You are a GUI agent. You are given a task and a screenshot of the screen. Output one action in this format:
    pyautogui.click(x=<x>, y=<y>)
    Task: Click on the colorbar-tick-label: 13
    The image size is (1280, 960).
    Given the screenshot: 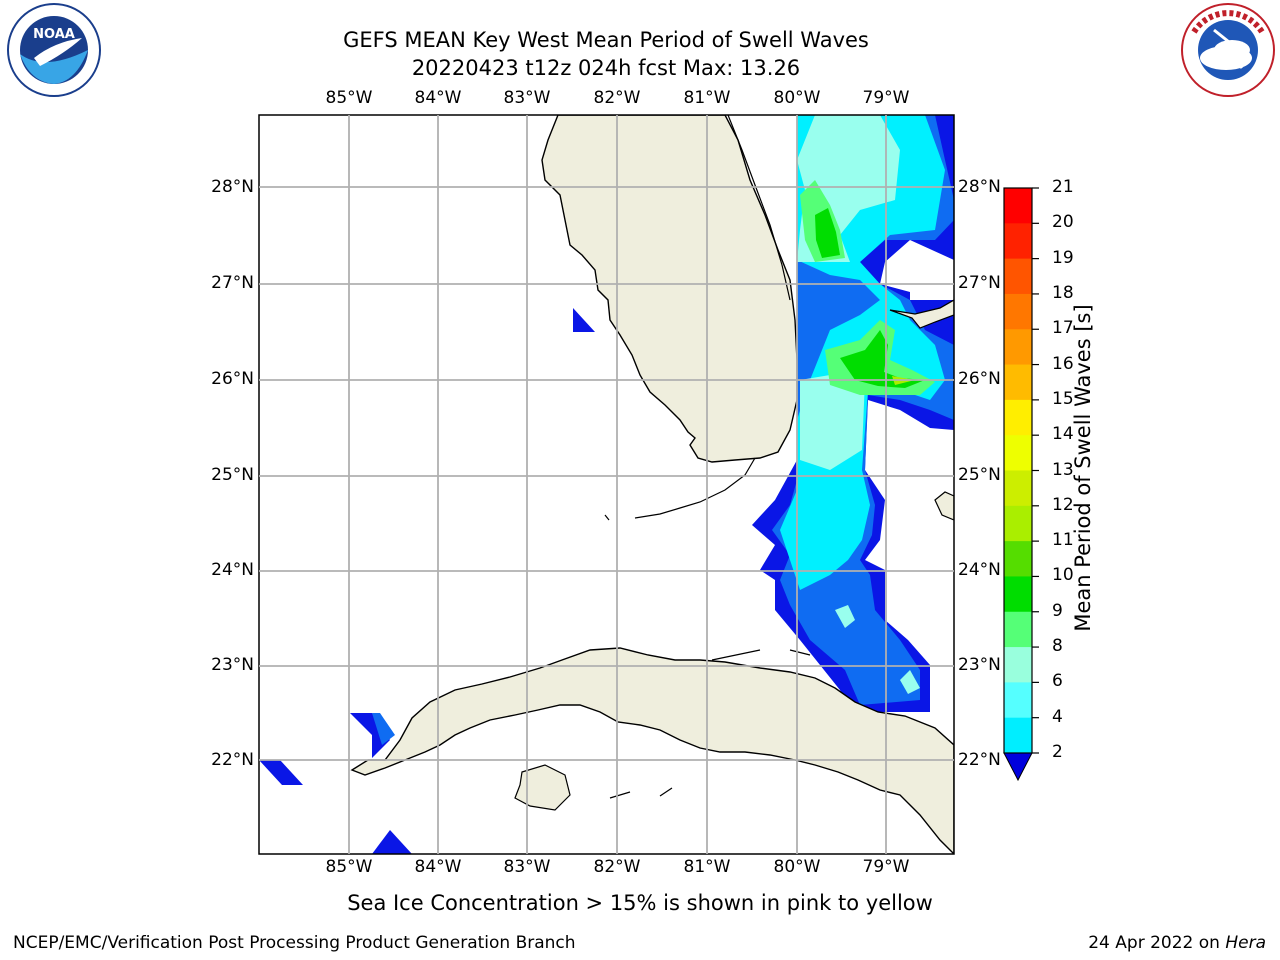 What is the action you would take?
    pyautogui.click(x=1063, y=469)
    